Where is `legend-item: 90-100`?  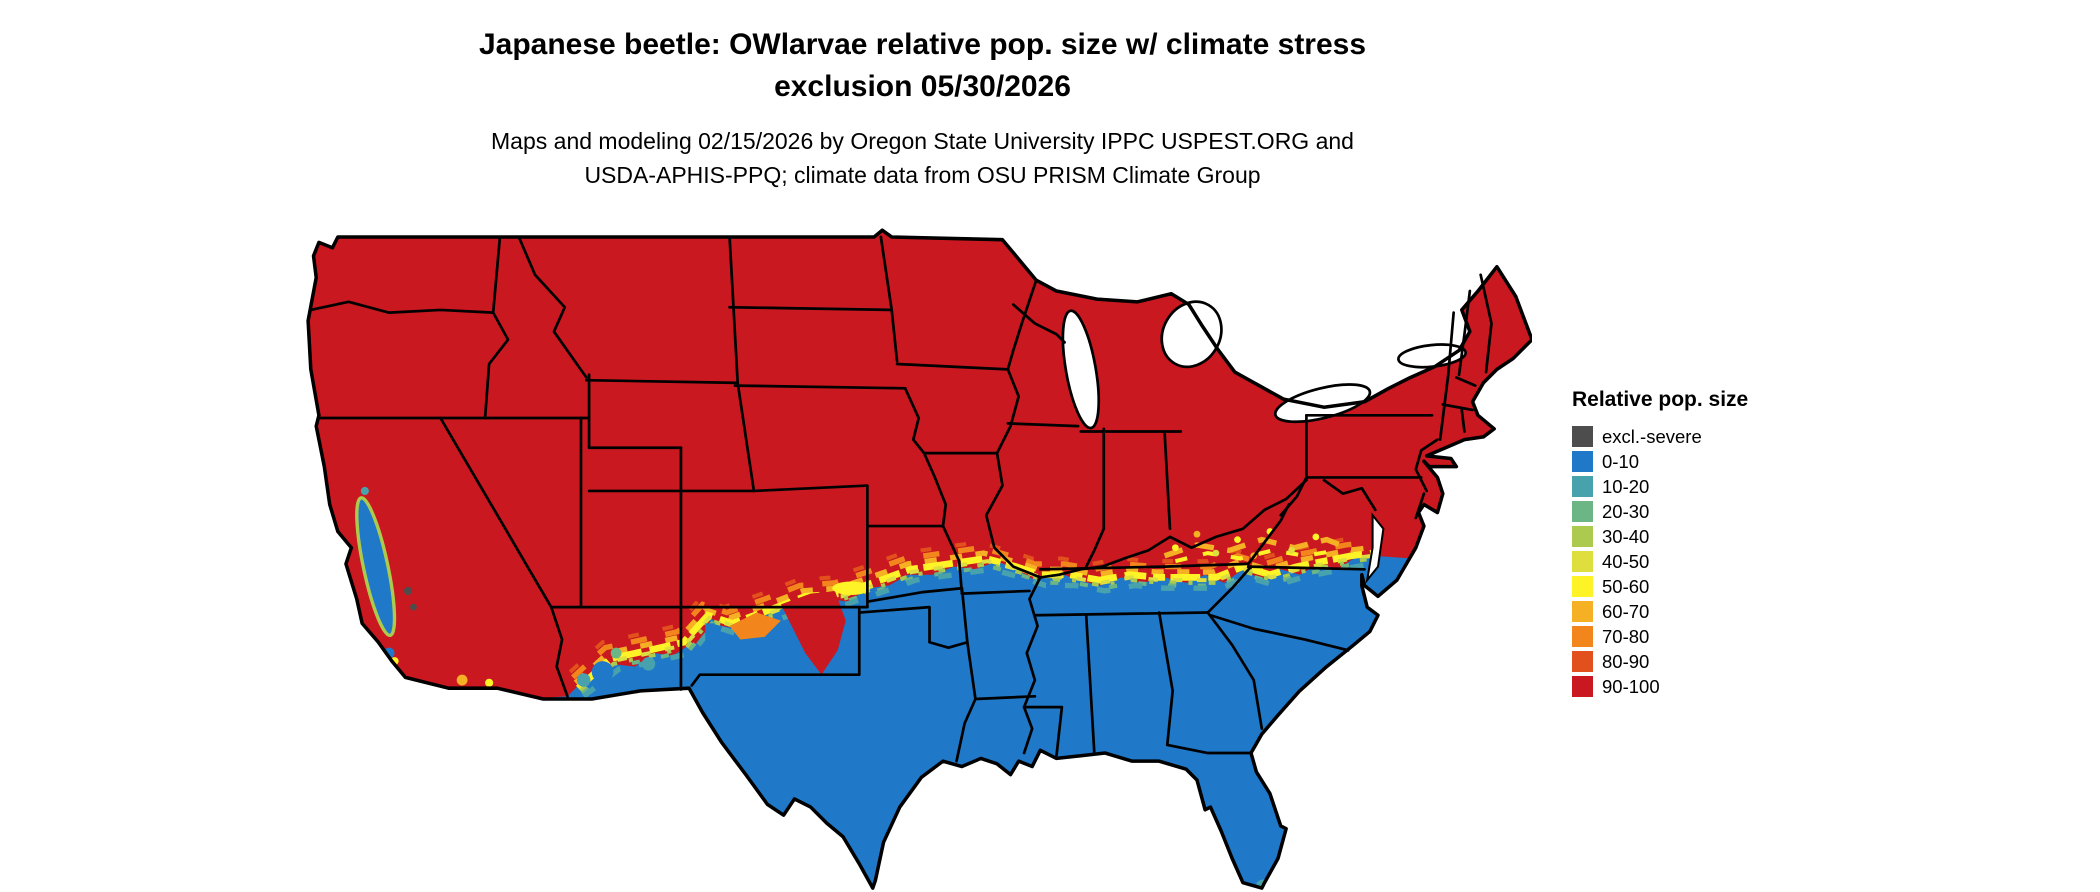 legend-item: 90-100 is located at coordinates (1660, 686).